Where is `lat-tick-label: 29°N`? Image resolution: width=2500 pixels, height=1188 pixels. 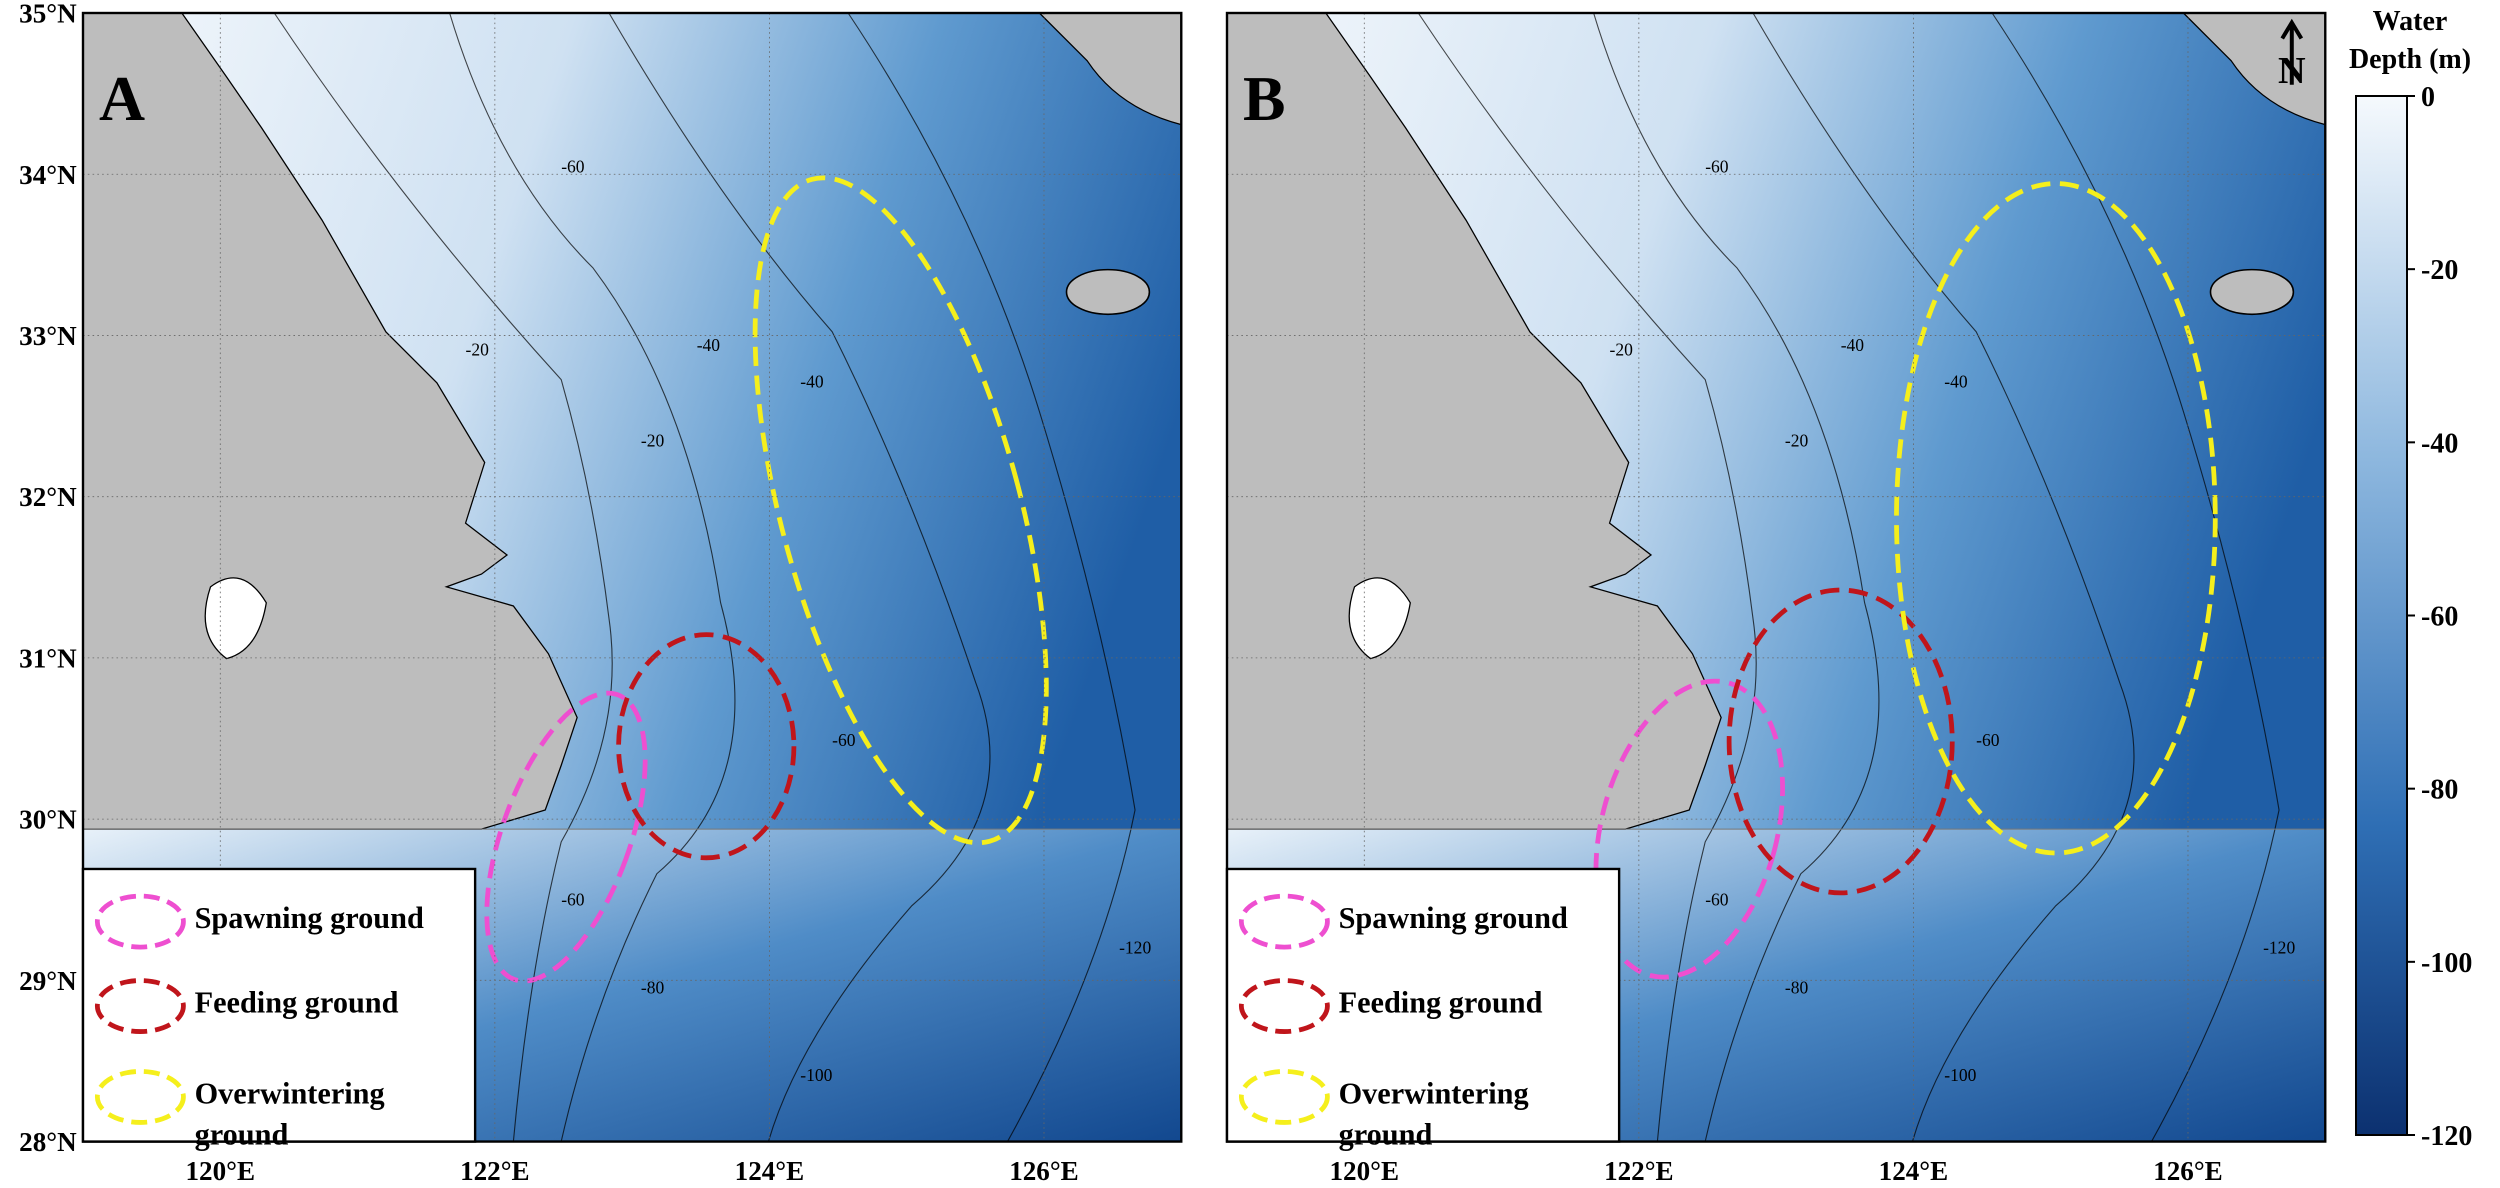 lat-tick-label: 29°N is located at coordinates (48, 981).